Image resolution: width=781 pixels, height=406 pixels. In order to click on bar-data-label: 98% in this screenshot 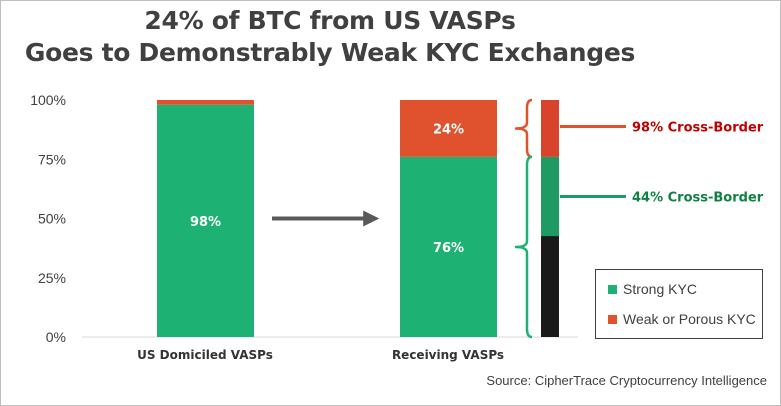, I will do `click(205, 222)`.